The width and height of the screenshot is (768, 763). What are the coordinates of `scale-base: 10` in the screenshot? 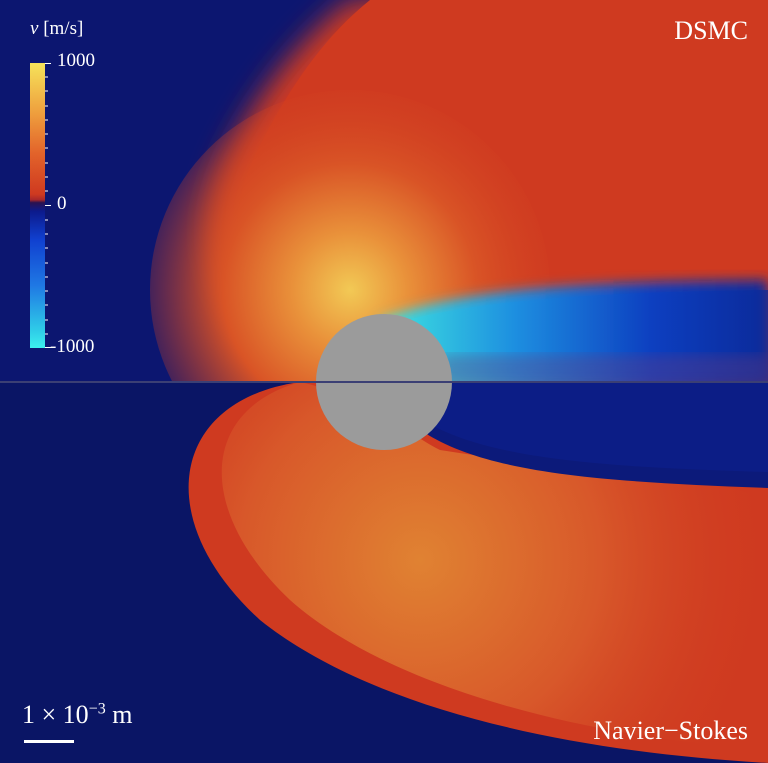 It's located at (75, 714).